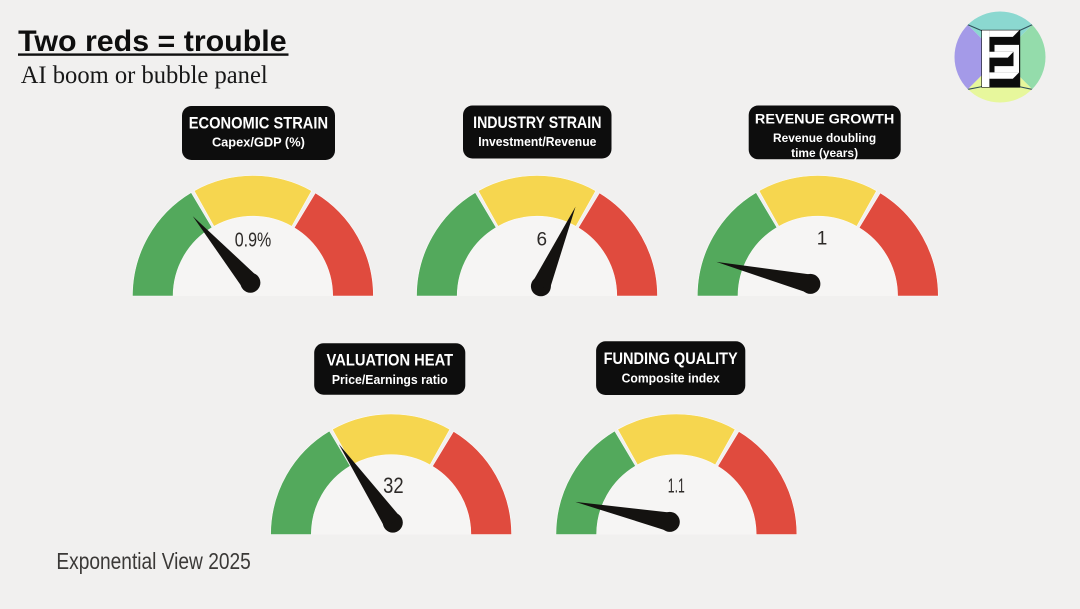 This screenshot has height=609, width=1080. I want to click on svg-text: time (years), so click(824, 153).